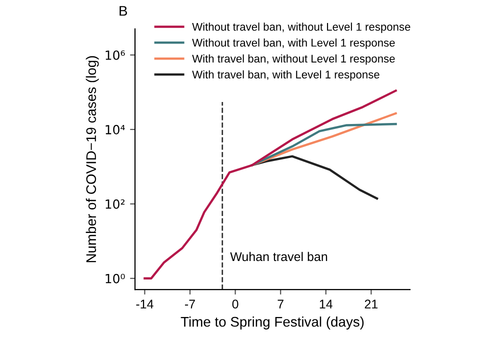  Describe the element at coordinates (115, 55) in the screenshot. I see `y-tick-label: 10⁶` at that location.